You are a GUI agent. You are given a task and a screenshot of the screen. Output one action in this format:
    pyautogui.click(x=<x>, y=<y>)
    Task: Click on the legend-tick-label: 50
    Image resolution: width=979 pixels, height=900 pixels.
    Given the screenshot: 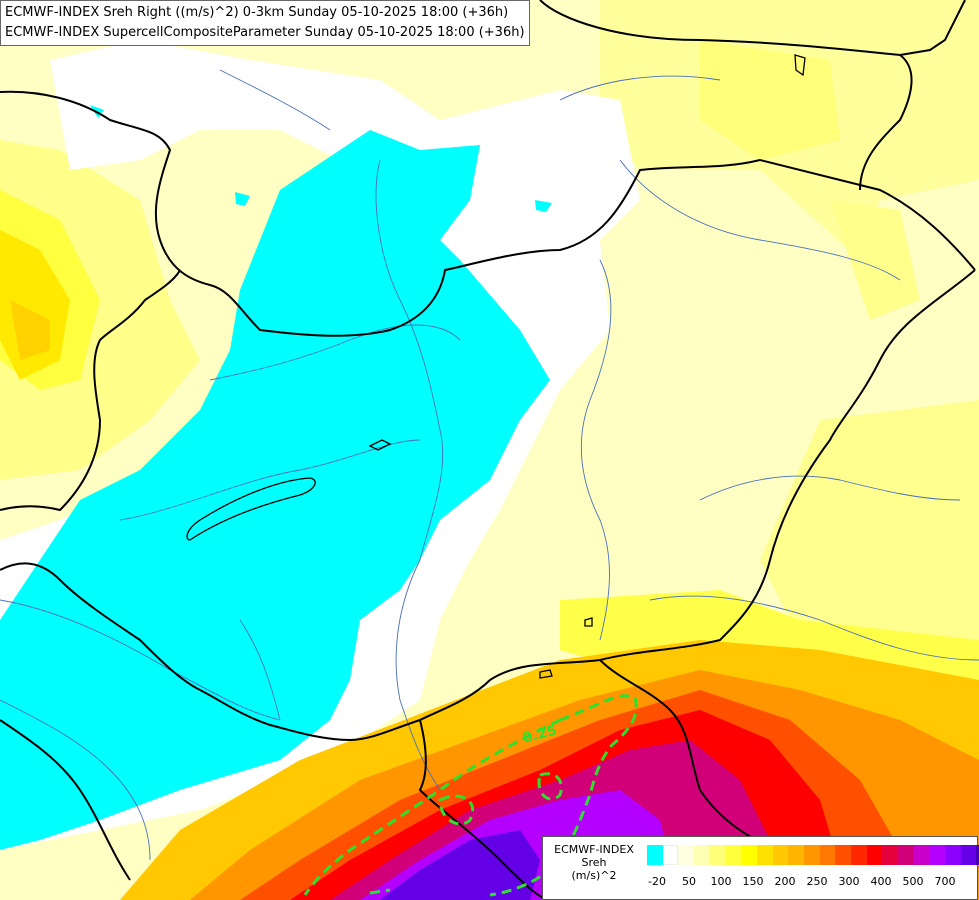 What is the action you would take?
    pyautogui.click(x=689, y=881)
    